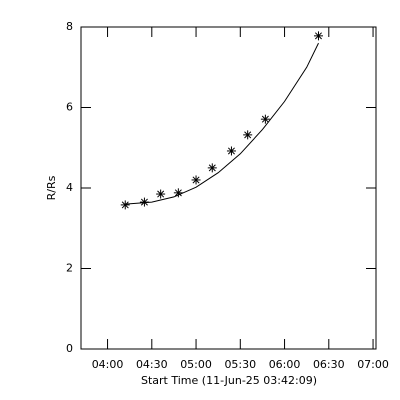 This screenshot has width=400, height=400. I want to click on y-tick-label: 4, so click(69, 187).